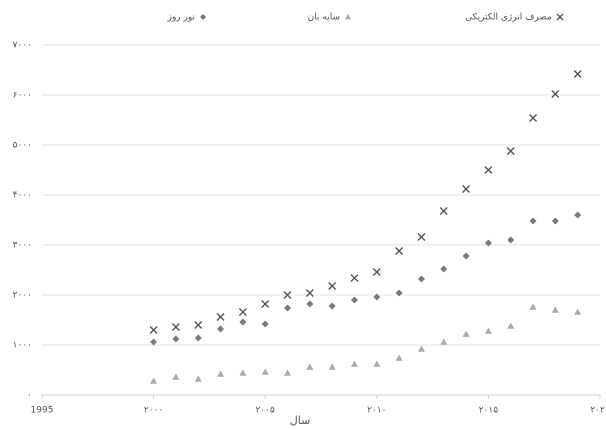 This screenshot has width=606, height=430. Describe the element at coordinates (598, 411) in the screenshot. I see `x-tick-label: ۲۰۲۰` at that location.